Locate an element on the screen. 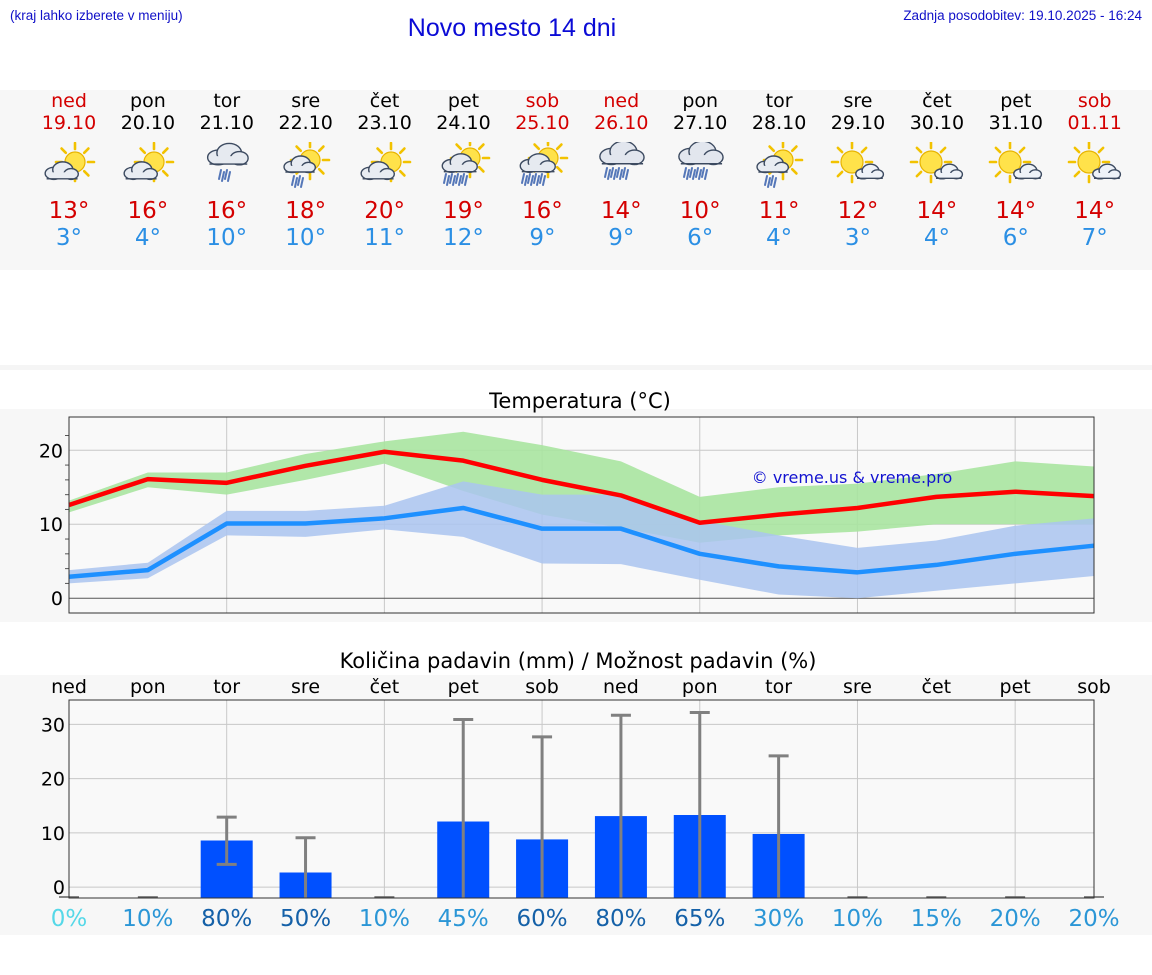 The width and height of the screenshot is (1152, 975). precipitation-probability-label: 60% is located at coordinates (542, 919).